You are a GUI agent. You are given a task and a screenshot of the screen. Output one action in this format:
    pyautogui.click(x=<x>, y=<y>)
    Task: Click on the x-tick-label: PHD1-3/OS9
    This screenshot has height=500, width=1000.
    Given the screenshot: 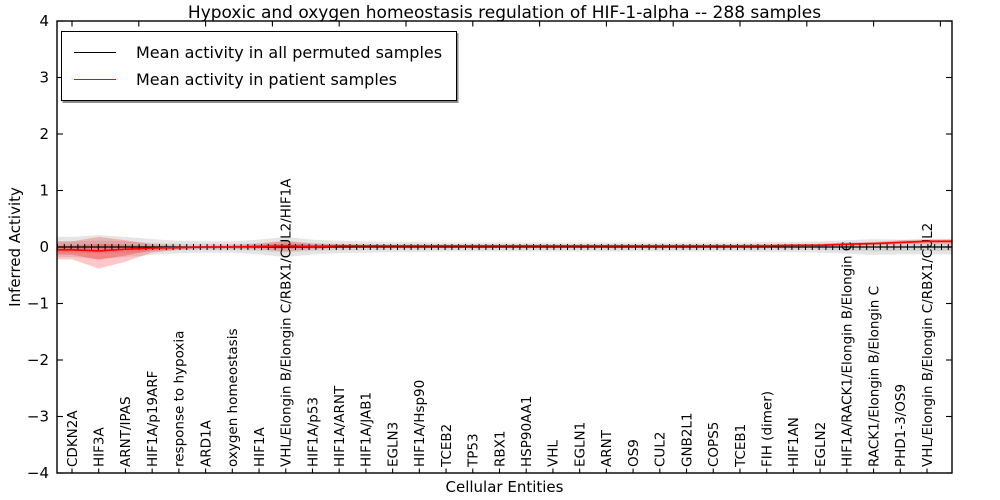 What is the action you would take?
    pyautogui.click(x=901, y=425)
    